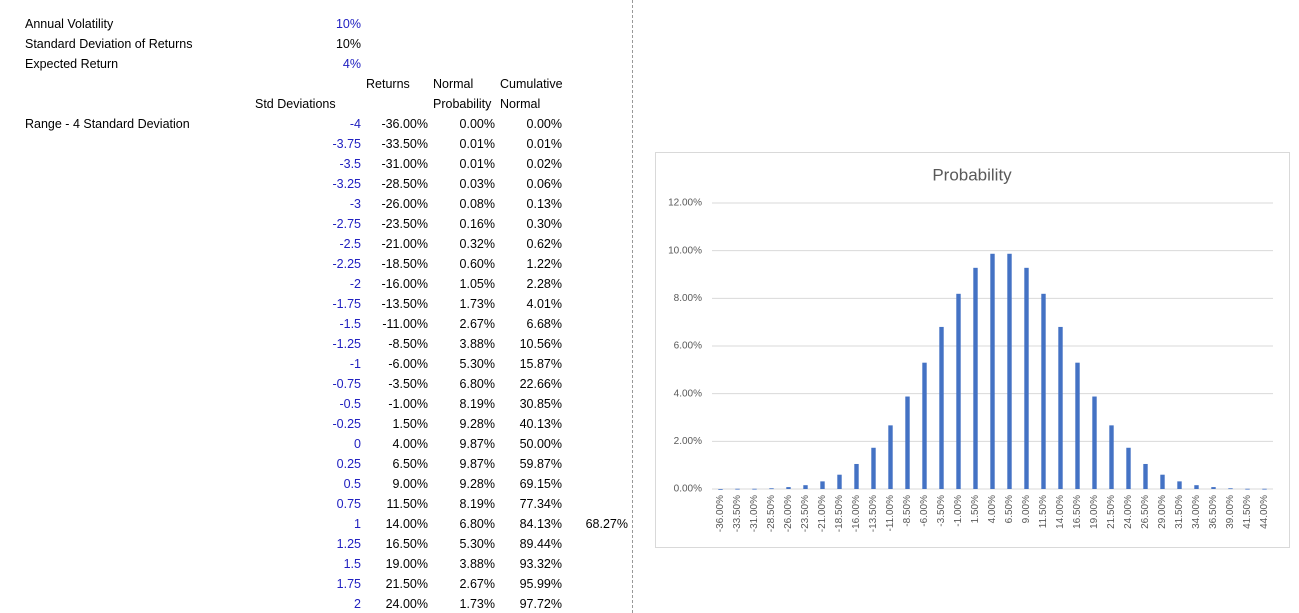 This screenshot has width=1299, height=613. I want to click on normal-probability: 9.87%, so click(477, 464).